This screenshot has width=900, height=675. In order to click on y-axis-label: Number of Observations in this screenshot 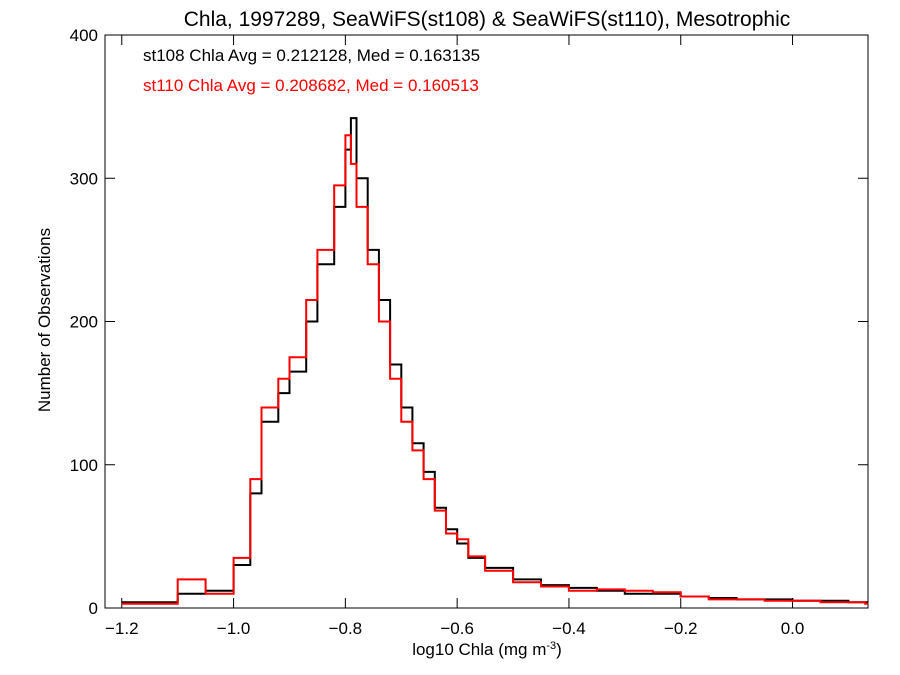, I will do `click(44, 320)`.